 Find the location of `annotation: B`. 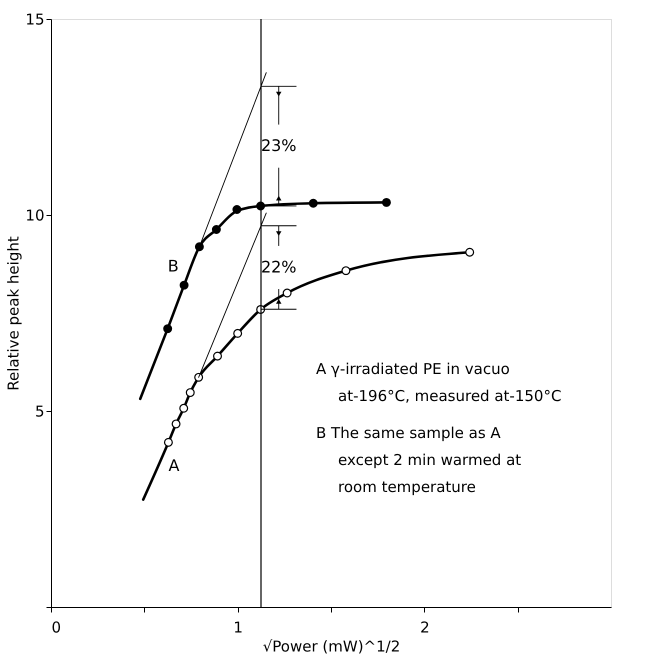

annotation: B is located at coordinates (173, 266).